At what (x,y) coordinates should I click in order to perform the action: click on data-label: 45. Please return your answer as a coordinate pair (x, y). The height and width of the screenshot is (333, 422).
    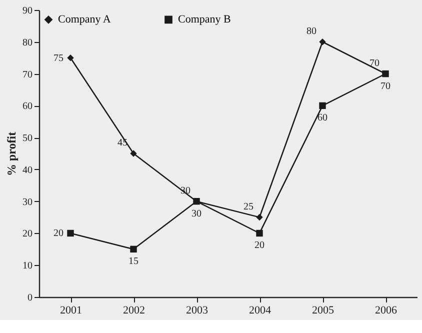
    Looking at the image, I should click on (123, 143).